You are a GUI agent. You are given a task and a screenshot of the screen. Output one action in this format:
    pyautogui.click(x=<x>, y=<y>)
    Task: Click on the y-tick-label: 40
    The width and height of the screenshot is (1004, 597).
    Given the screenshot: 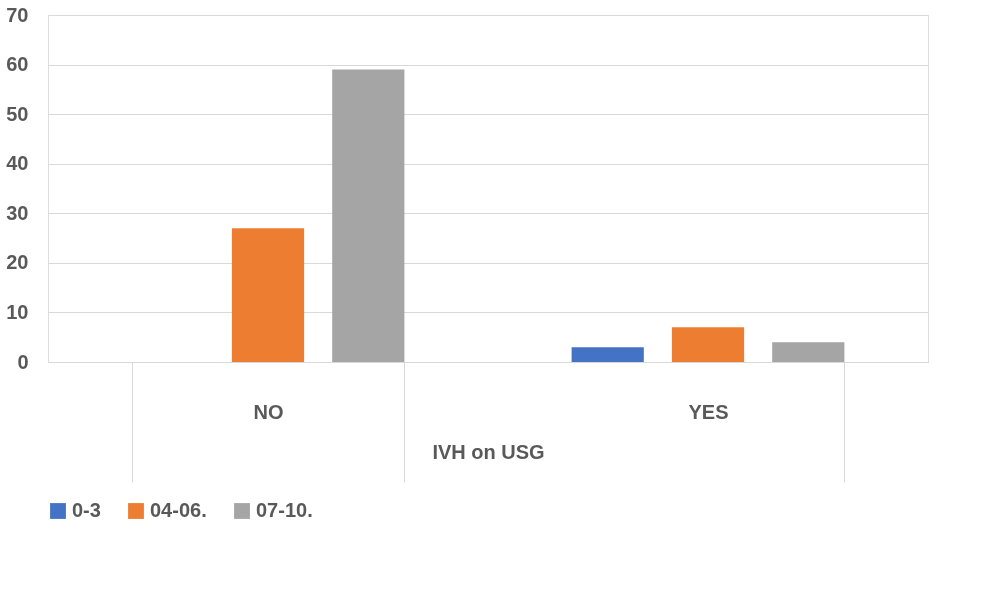 What is the action you would take?
    pyautogui.click(x=17, y=163)
    